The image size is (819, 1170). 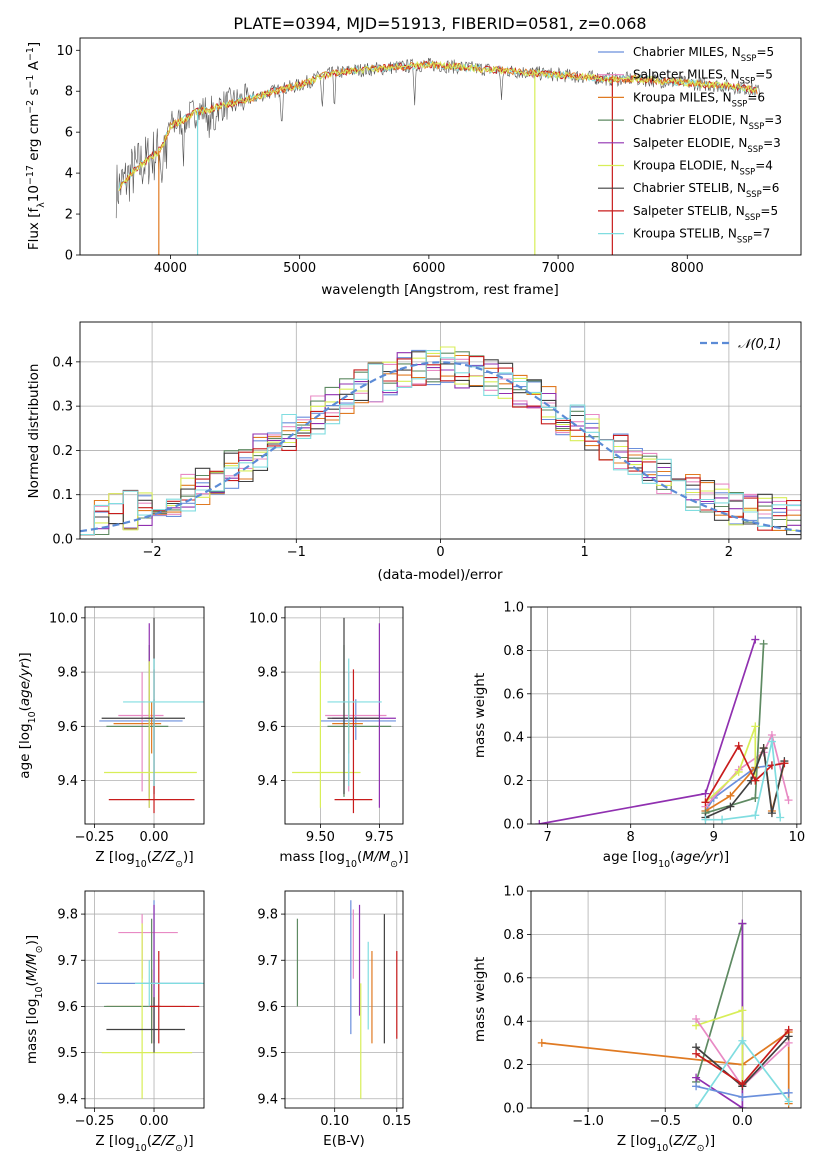 I want to click on x-tick-label: 2, so click(x=729, y=552).